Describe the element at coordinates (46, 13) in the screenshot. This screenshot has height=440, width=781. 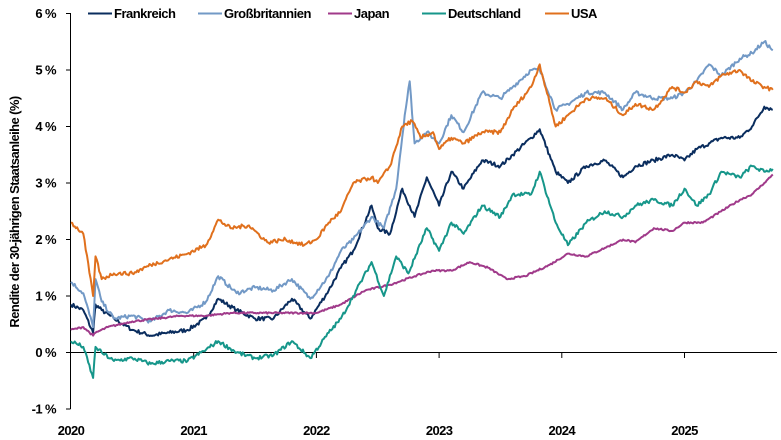
I see `y-tick-label: 6 %` at that location.